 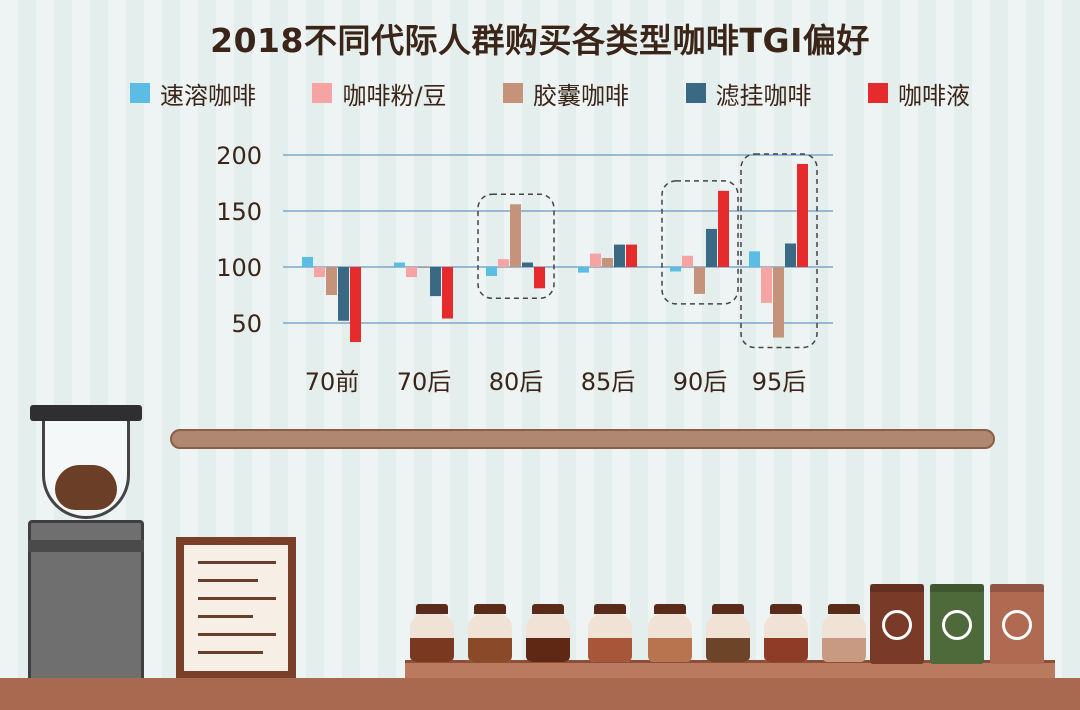 What do you see at coordinates (516, 382) in the screenshot?
I see `x-tick-label: 80后` at bounding box center [516, 382].